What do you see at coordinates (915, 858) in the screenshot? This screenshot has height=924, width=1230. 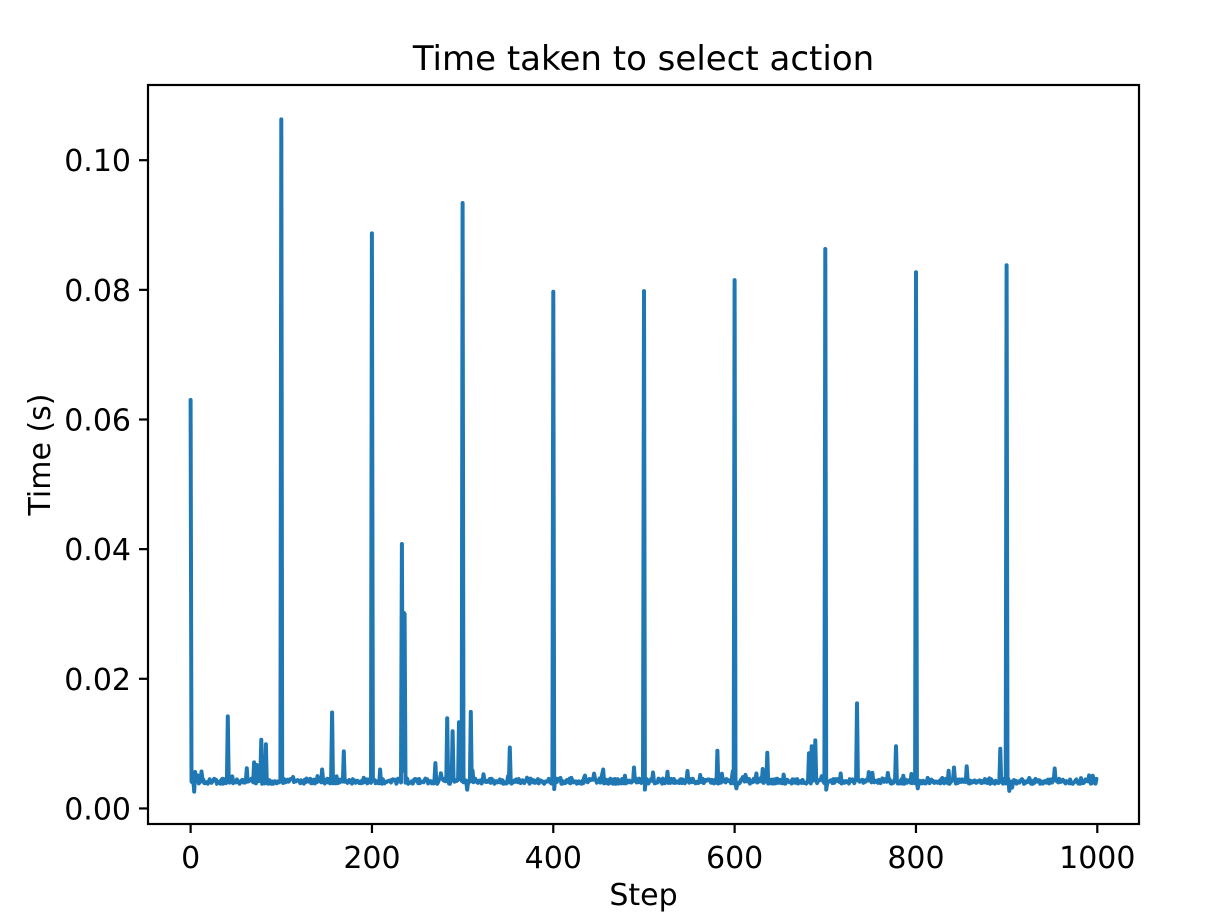 I see `x-tick-label: 800` at bounding box center [915, 858].